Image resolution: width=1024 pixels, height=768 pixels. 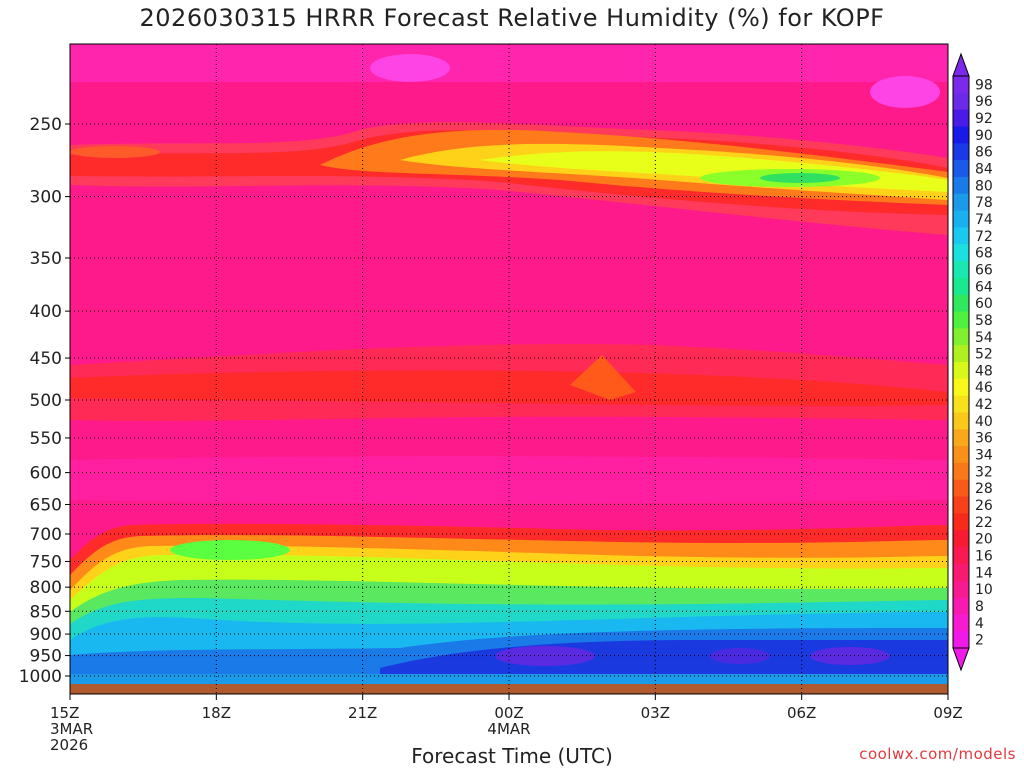 What do you see at coordinates (46, 612) in the screenshot?
I see `y-tick-label: 850` at bounding box center [46, 612].